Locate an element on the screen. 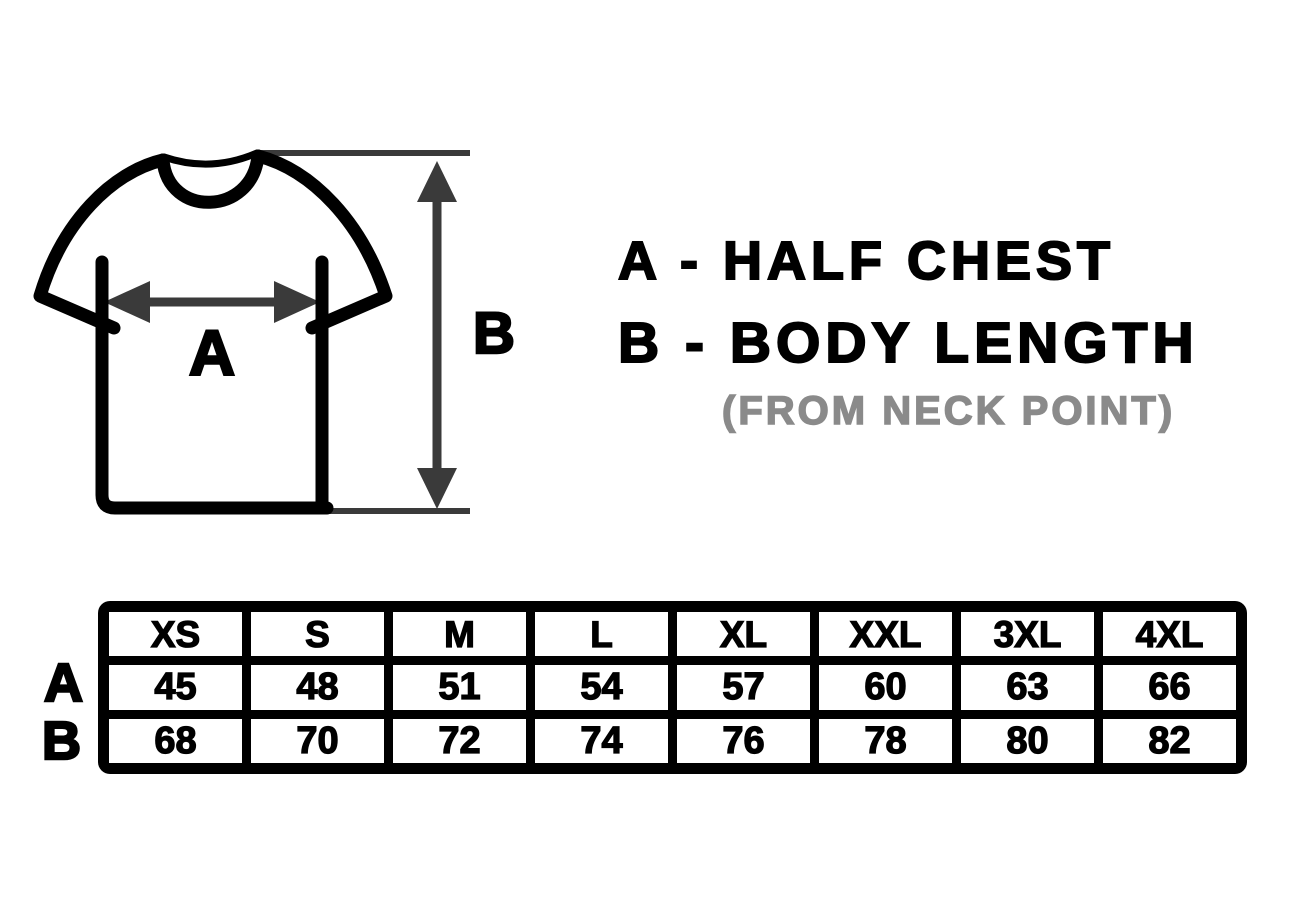  body-length-value: 72 is located at coordinates (459, 740).